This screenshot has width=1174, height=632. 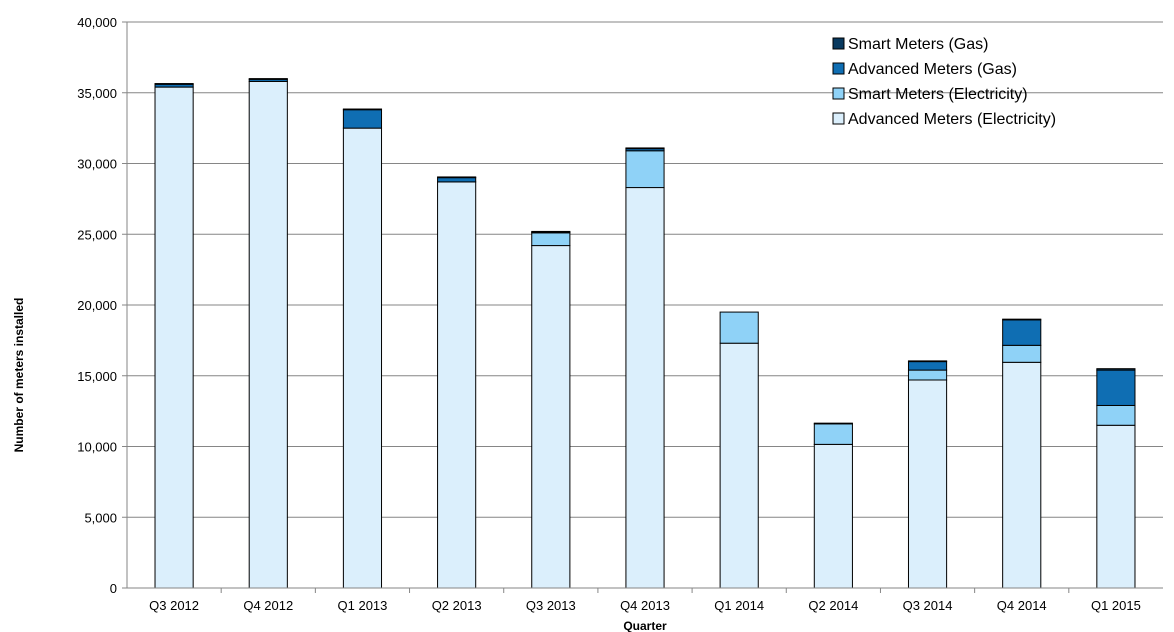 What do you see at coordinates (938, 94) in the screenshot?
I see `legend-entry: Smart Meters (Electricity)` at bounding box center [938, 94].